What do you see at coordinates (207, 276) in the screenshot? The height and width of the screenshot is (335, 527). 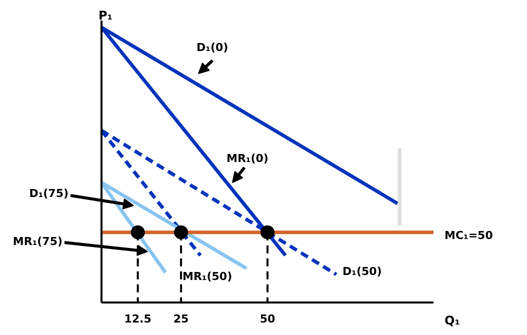 I see `annotation: MR₁(50)` at bounding box center [207, 276].